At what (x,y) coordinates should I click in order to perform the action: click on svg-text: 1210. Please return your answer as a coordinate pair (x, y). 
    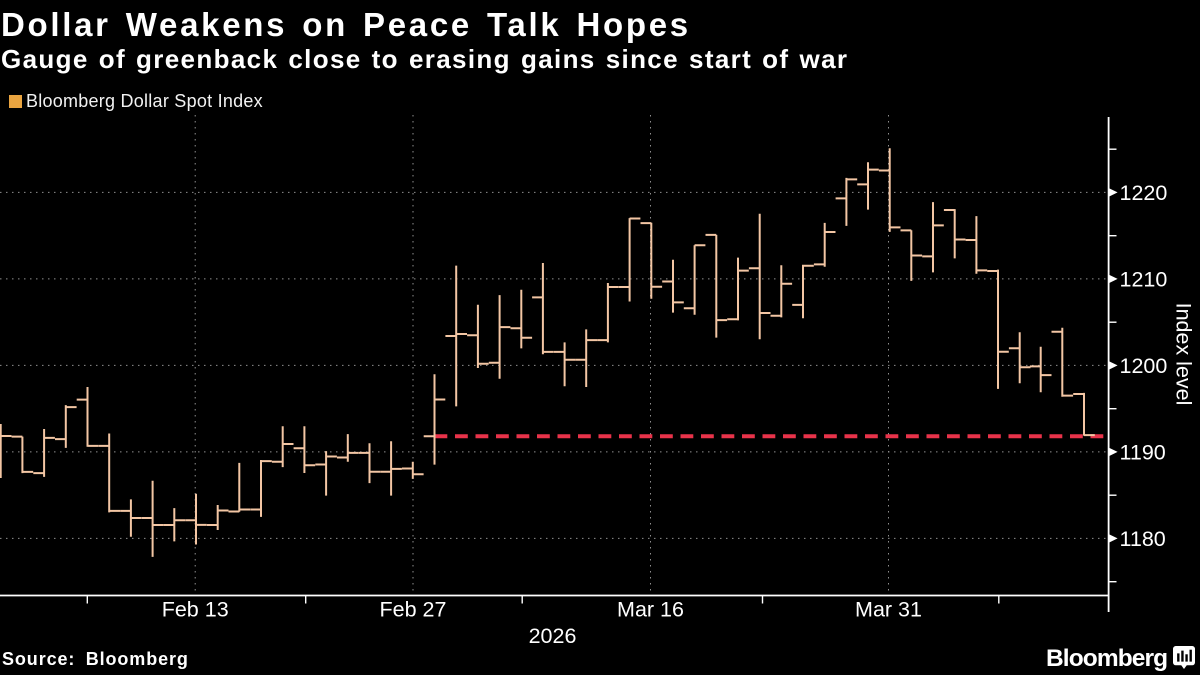
    Looking at the image, I should click on (1144, 279).